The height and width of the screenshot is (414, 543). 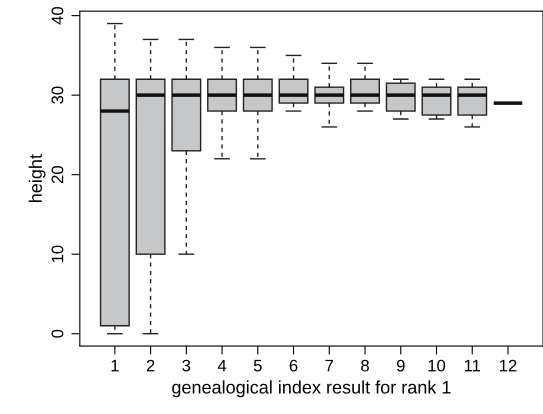 What do you see at coordinates (258, 366) in the screenshot?
I see `x-tick-label: 5` at bounding box center [258, 366].